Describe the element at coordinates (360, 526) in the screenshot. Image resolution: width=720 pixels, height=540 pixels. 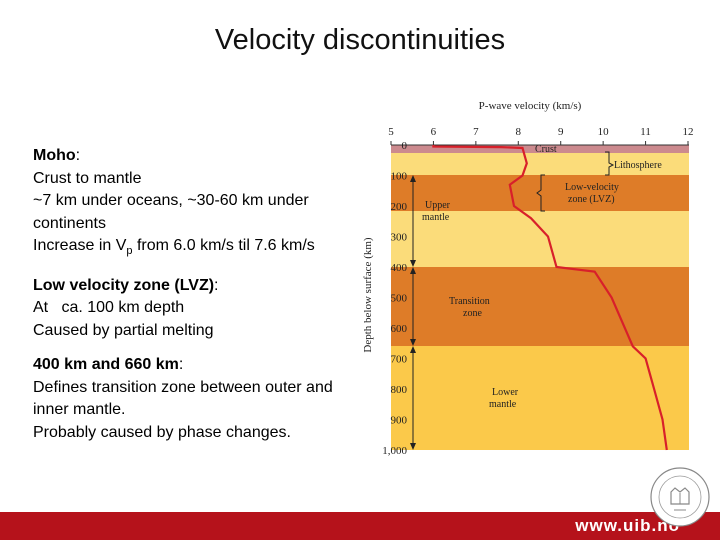
I see `footer-bar: www.uib.no` at that location.